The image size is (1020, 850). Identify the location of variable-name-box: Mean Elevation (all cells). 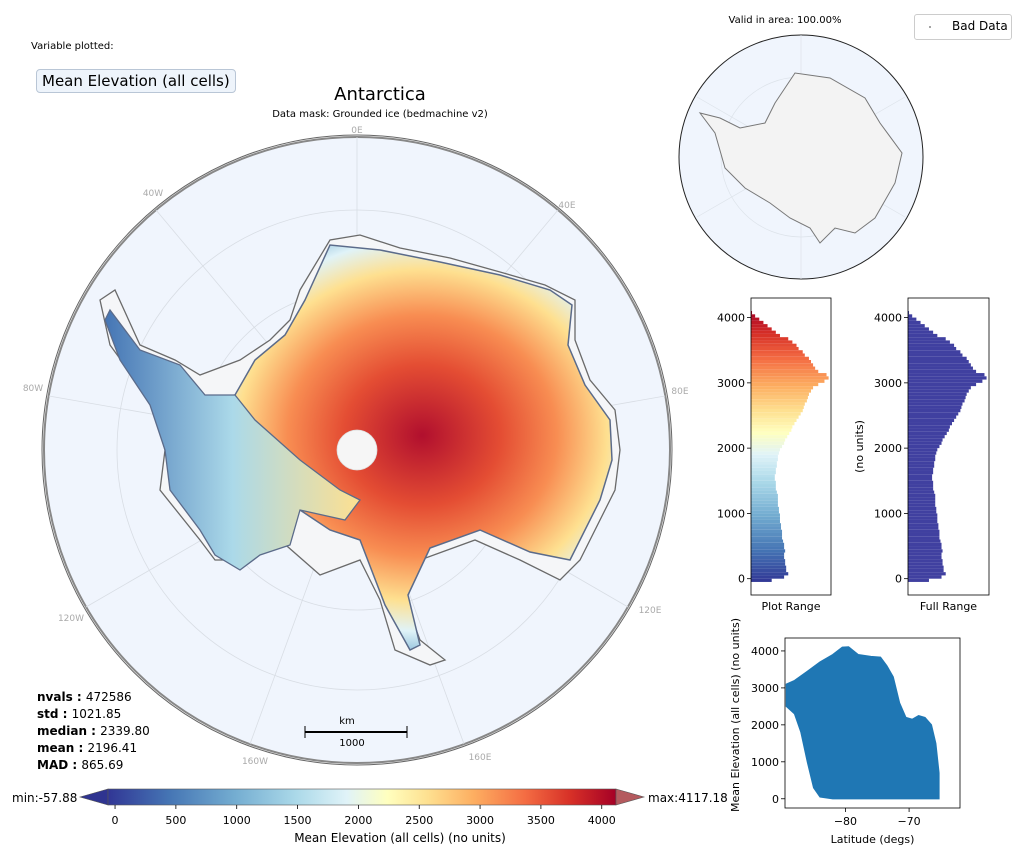
(136, 81).